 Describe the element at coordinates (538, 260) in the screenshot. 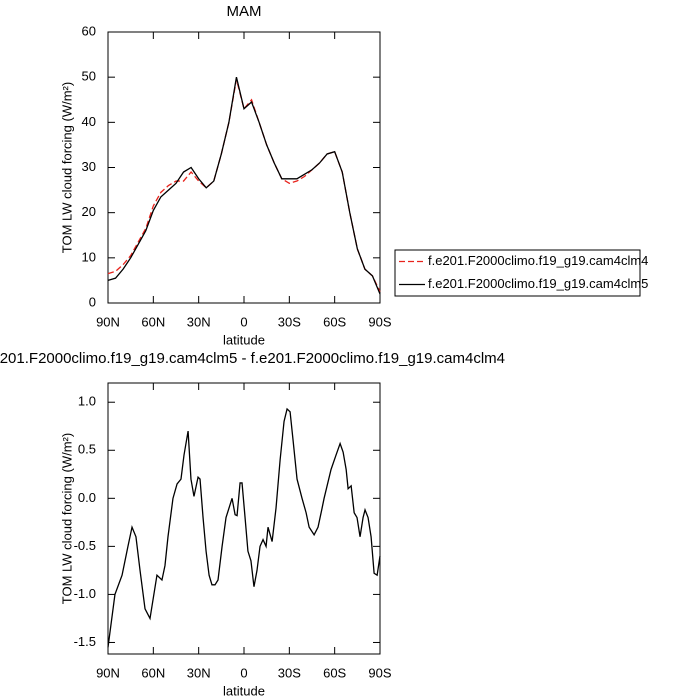

I see `legend-label: f.e201.F2000climo.f19_g19.cam4clm4` at that location.